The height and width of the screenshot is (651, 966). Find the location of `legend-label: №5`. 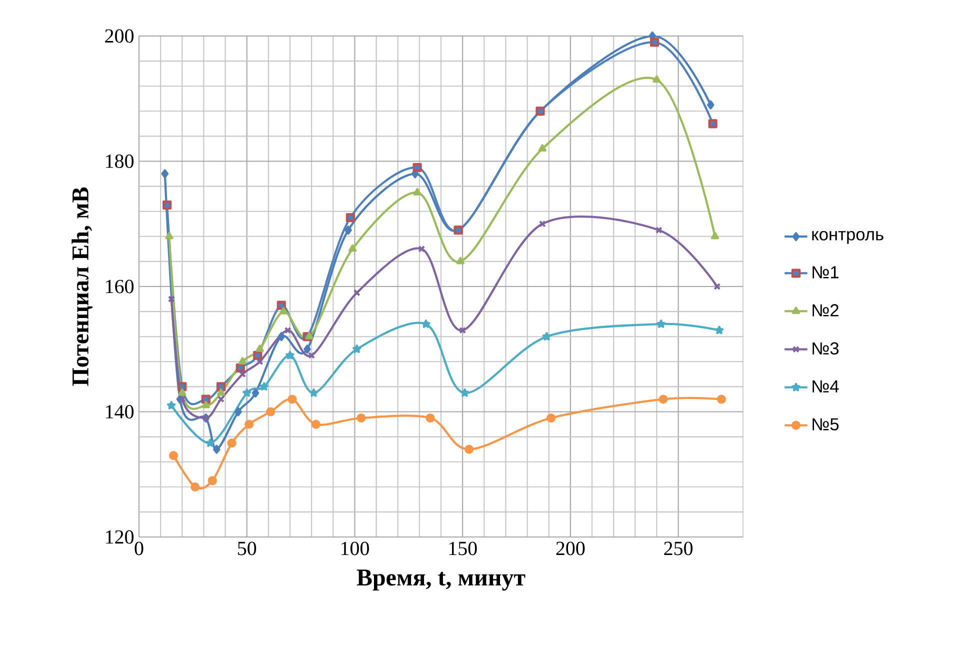

legend-label: №5 is located at coordinates (825, 424).